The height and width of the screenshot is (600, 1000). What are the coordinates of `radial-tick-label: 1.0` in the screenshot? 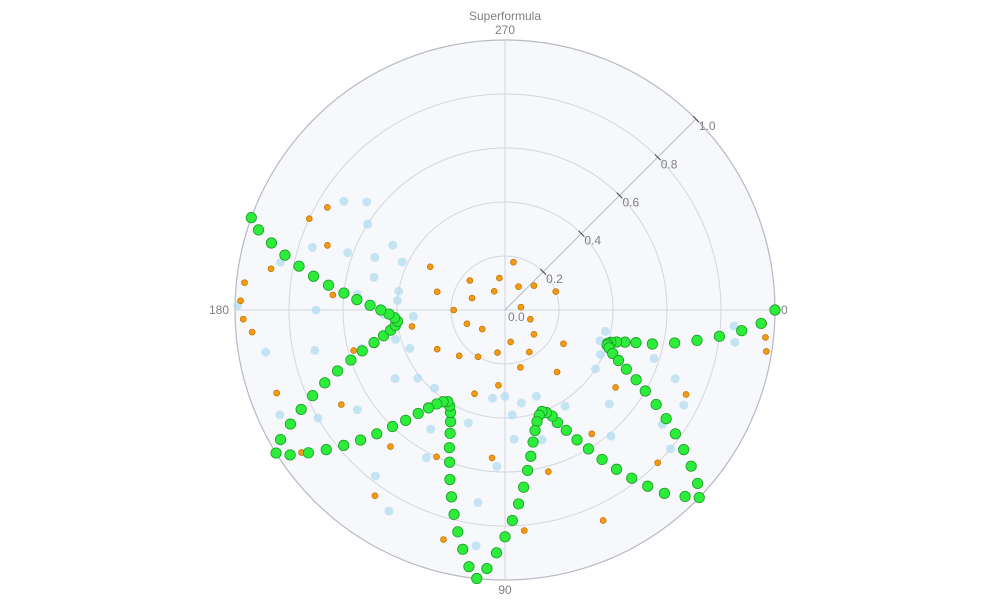 It's located at (707, 126).